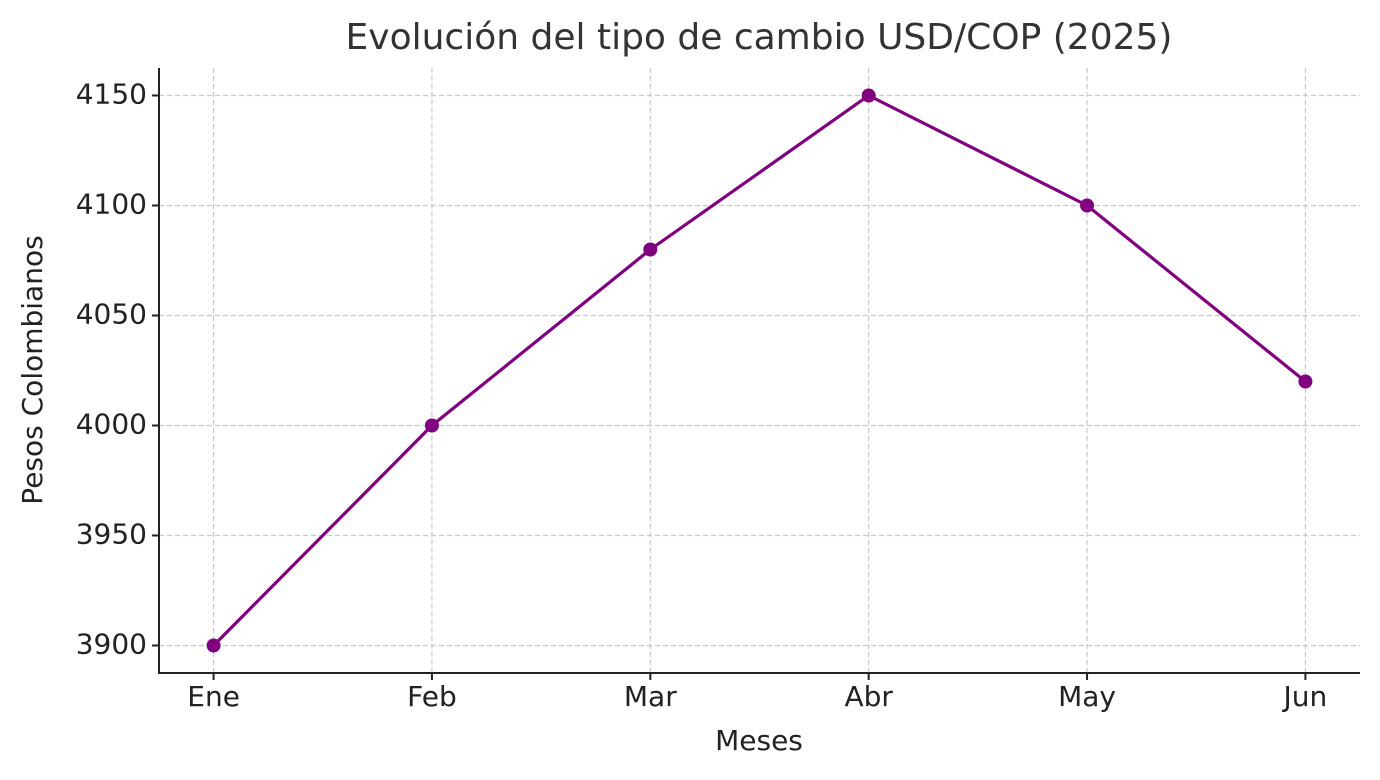  Describe the element at coordinates (1305, 696) in the screenshot. I see `x-tick-label: Jun` at that location.